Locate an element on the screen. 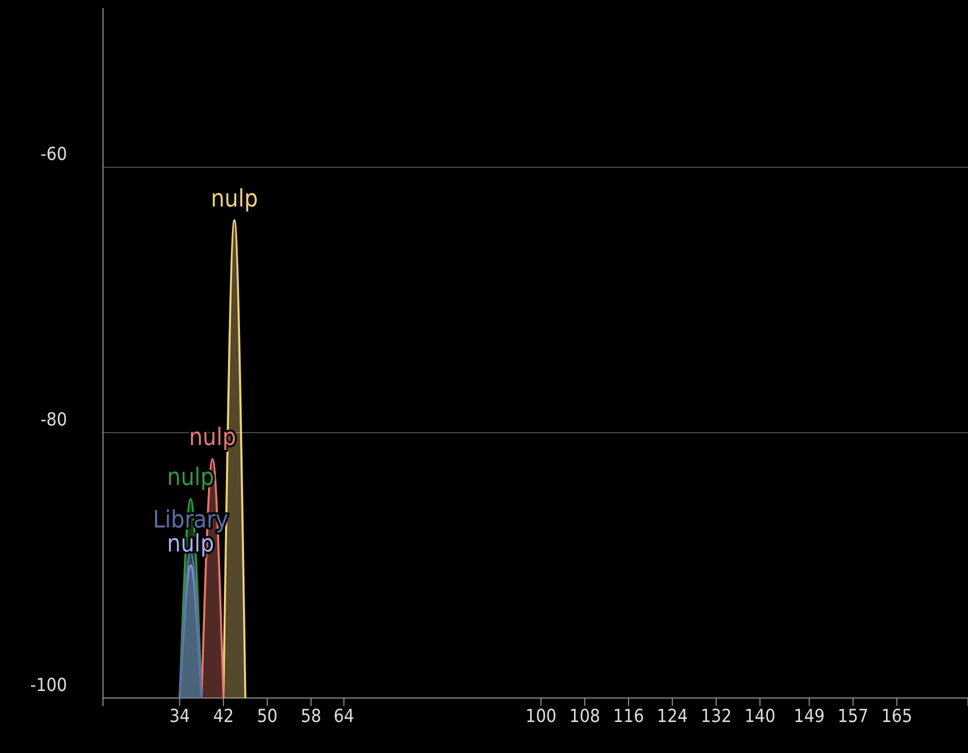 The image size is (968, 753). x-tick-label: 124 is located at coordinates (672, 716).